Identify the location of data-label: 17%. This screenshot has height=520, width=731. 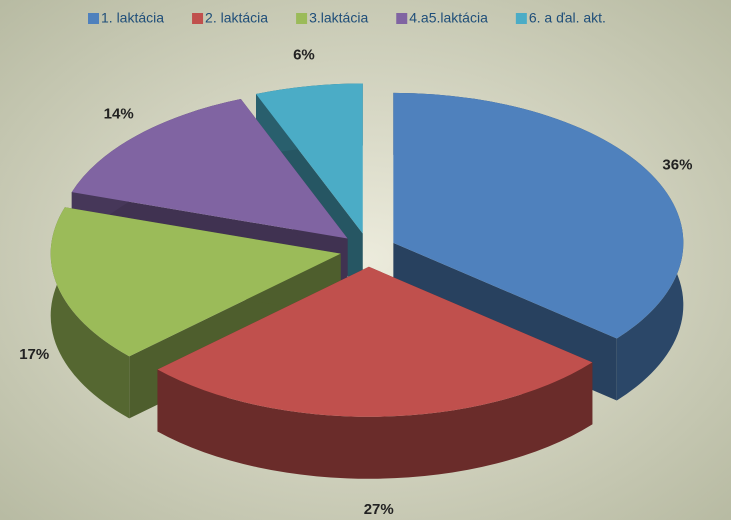
(34, 354).